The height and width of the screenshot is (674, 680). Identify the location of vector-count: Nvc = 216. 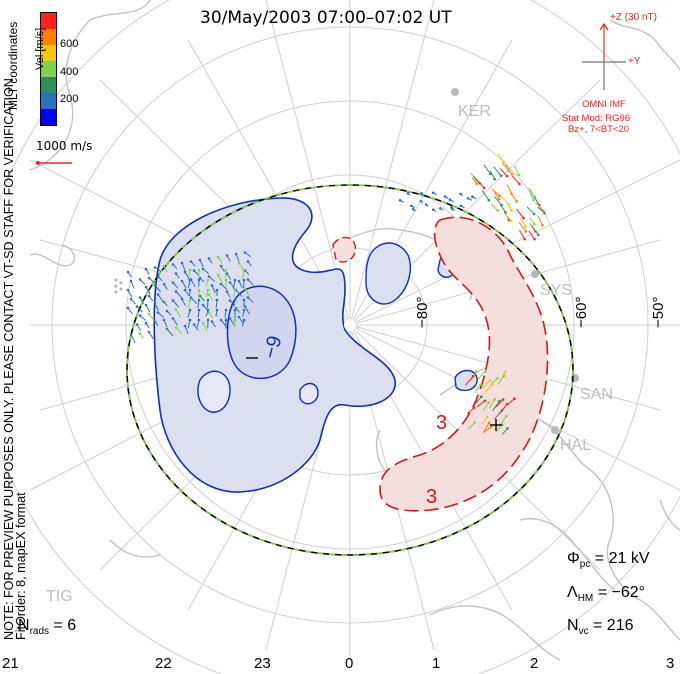
(600, 627).